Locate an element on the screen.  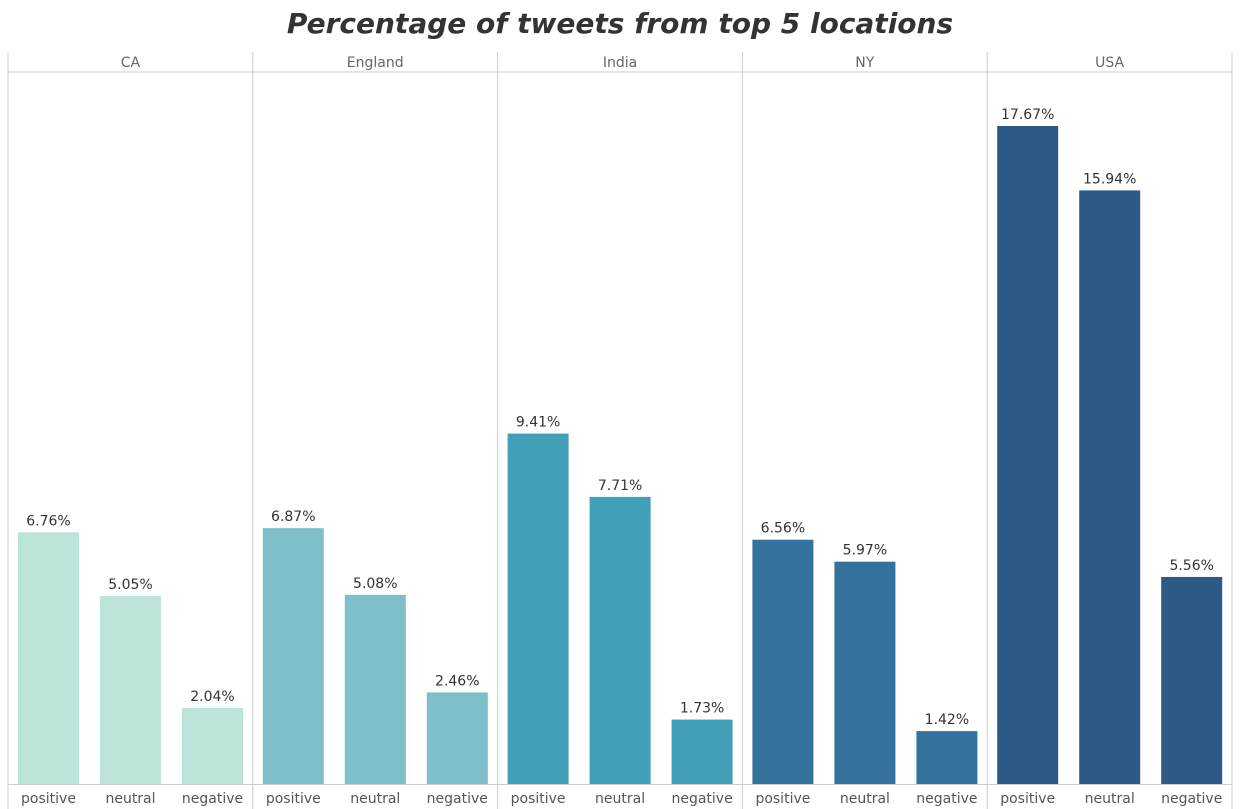
bar-england-positive is located at coordinates (293, 656).